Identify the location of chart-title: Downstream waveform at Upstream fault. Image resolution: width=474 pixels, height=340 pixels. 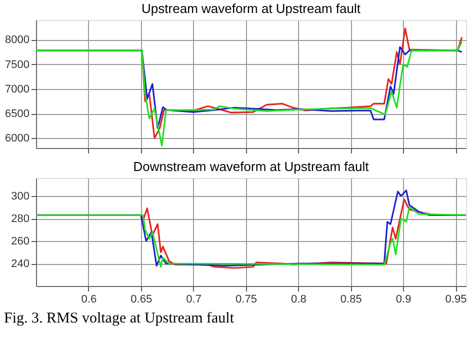
(251, 166).